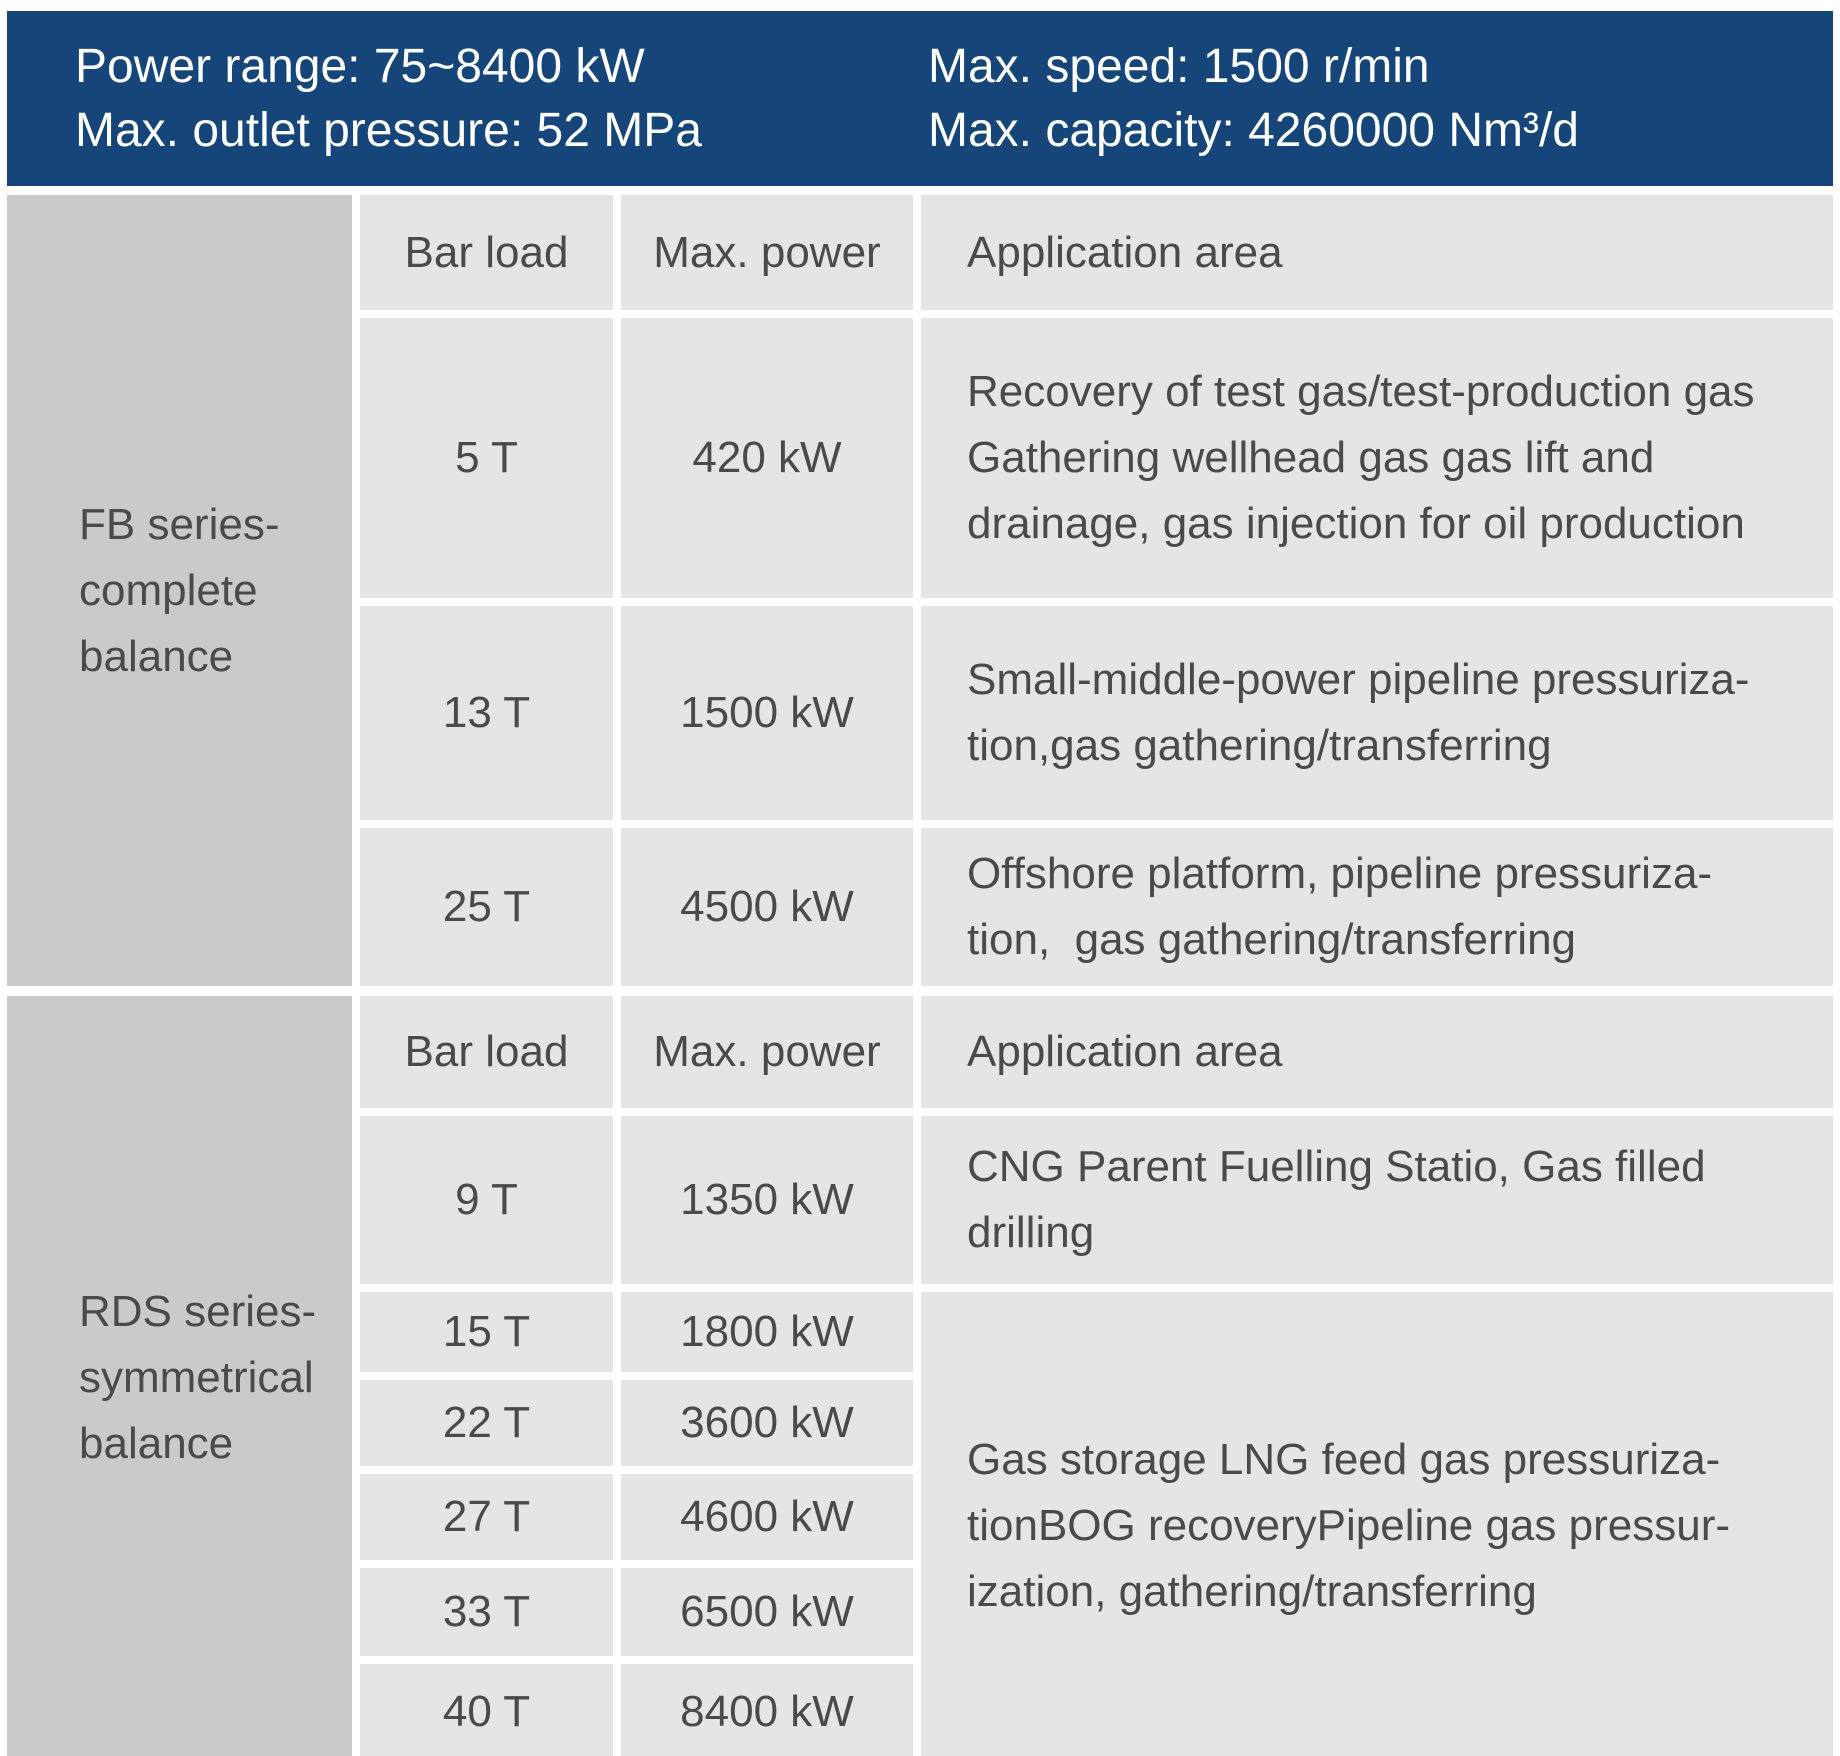 The width and height of the screenshot is (1840, 1756). Describe the element at coordinates (486, 1423) in the screenshot. I see `bar-load-cell: 22 T` at that location.